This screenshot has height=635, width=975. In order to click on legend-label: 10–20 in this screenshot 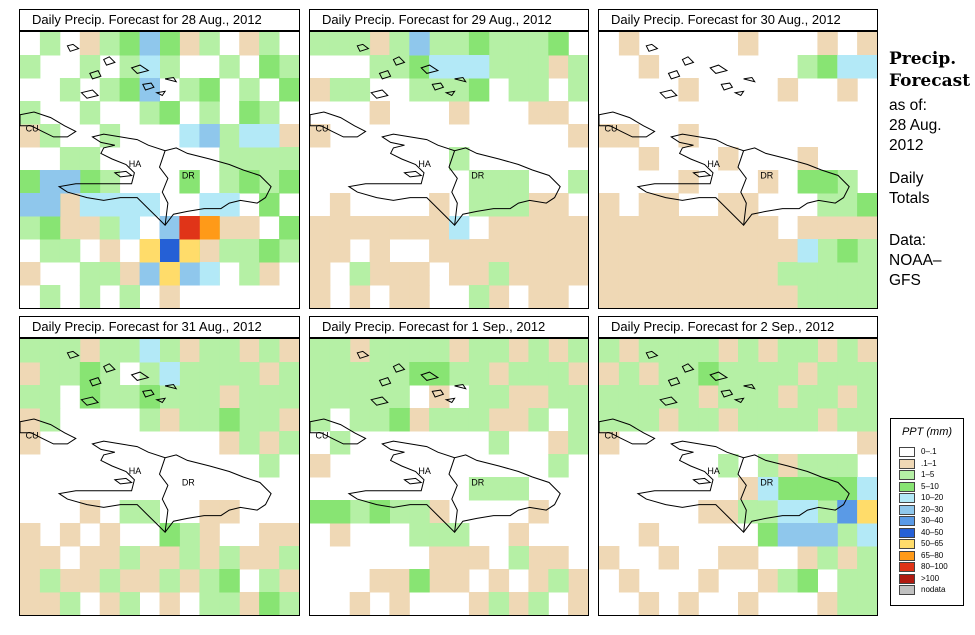, I will do `click(932, 497)`.